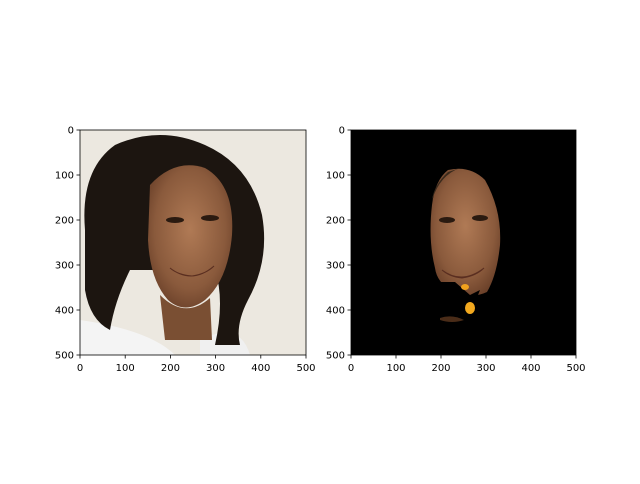  What do you see at coordinates (335, 266) in the screenshot?
I see `right-ytick-label: 300` at bounding box center [335, 266].